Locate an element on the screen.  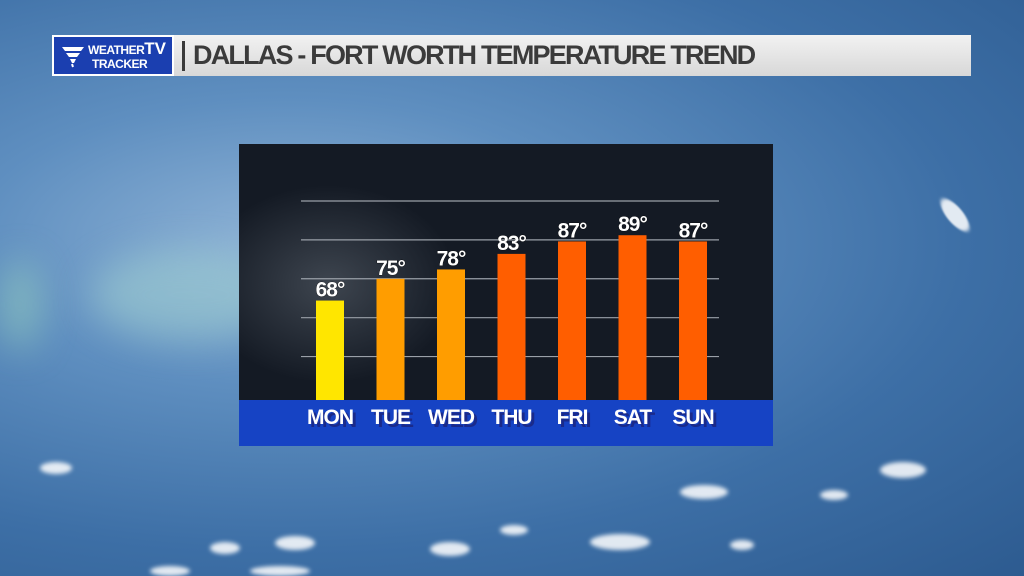
day-strip is located at coordinates (506, 423).